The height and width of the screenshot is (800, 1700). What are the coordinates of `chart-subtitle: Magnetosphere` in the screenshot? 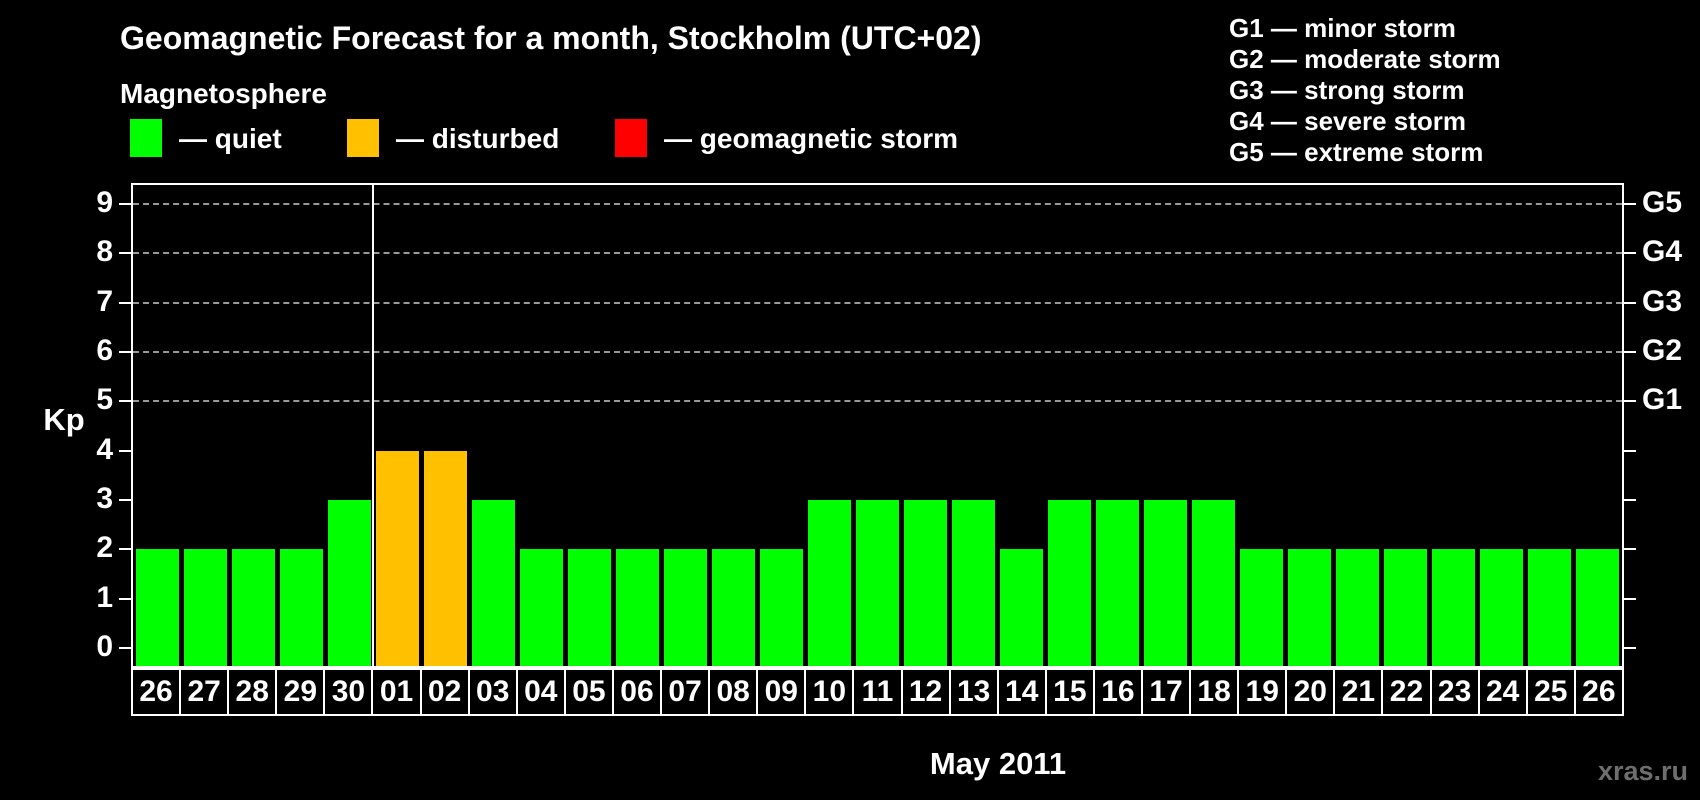 It's located at (223, 93).